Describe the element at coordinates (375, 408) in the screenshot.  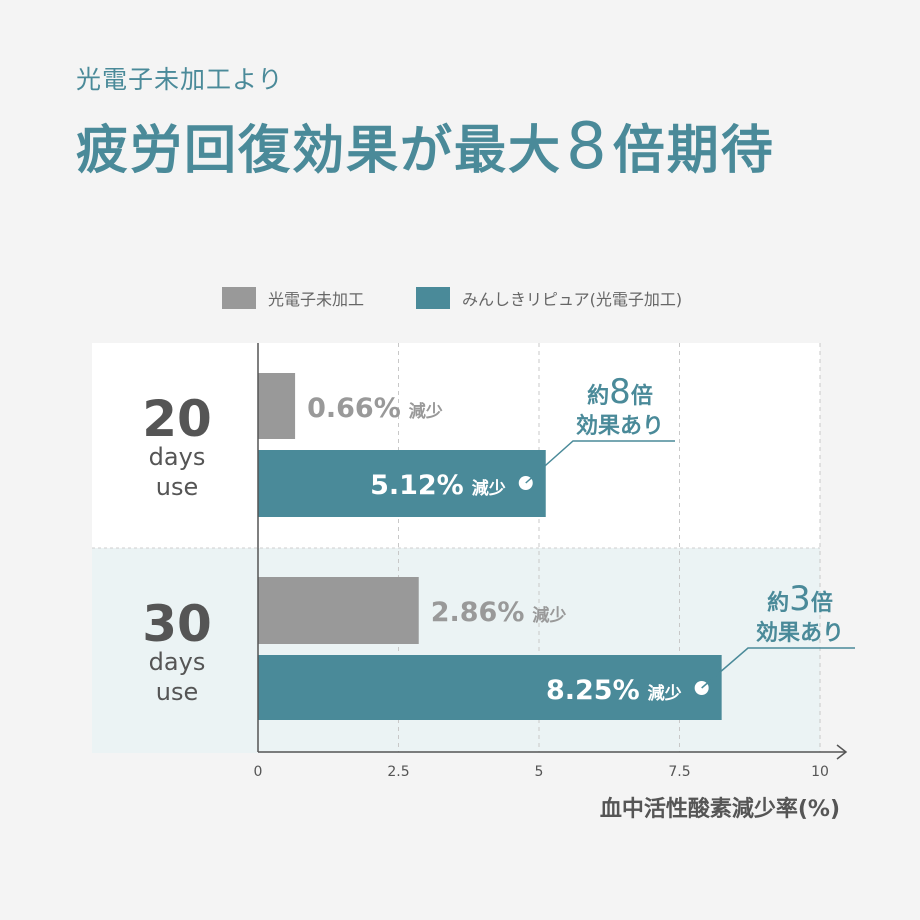
I see `bar-value-label: 0.66% 減少` at that location.